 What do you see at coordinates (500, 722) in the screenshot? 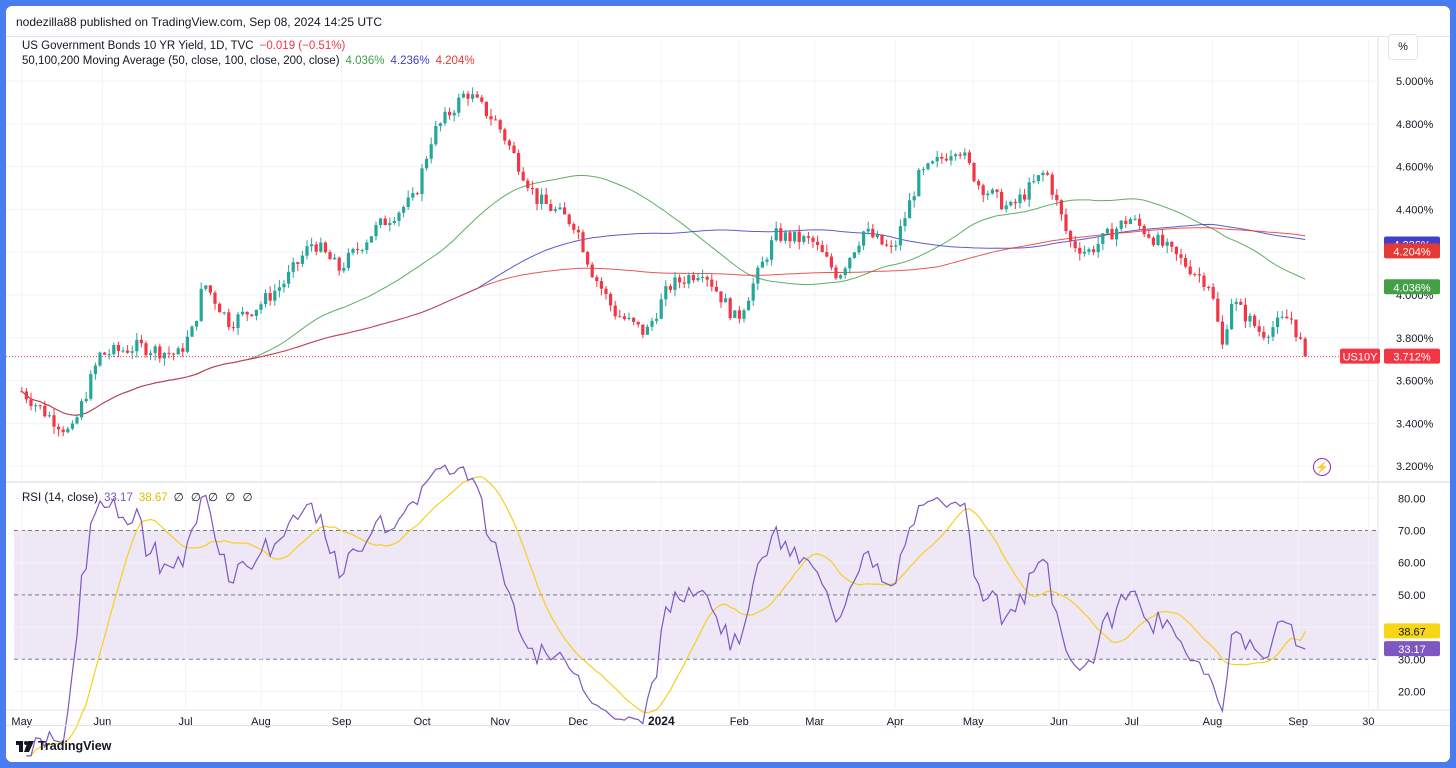
I see `time-tick-label: Nov` at bounding box center [500, 722].